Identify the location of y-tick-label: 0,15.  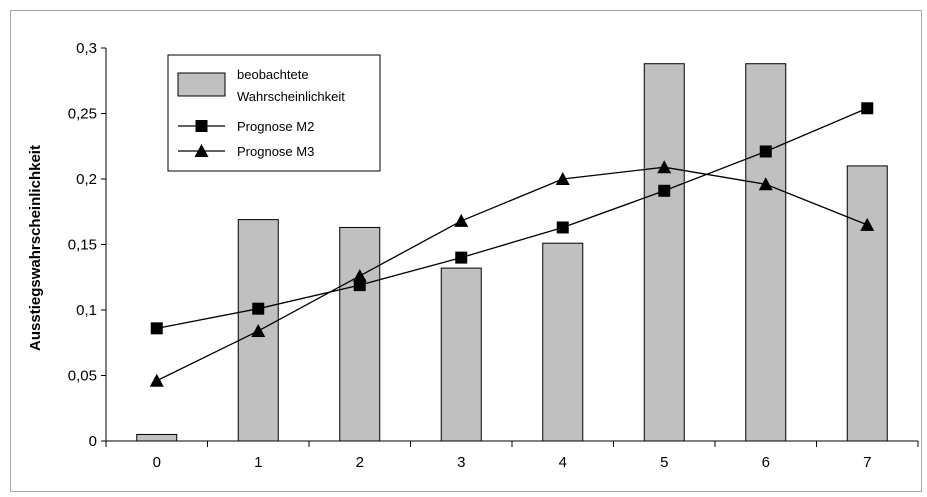
(82, 245).